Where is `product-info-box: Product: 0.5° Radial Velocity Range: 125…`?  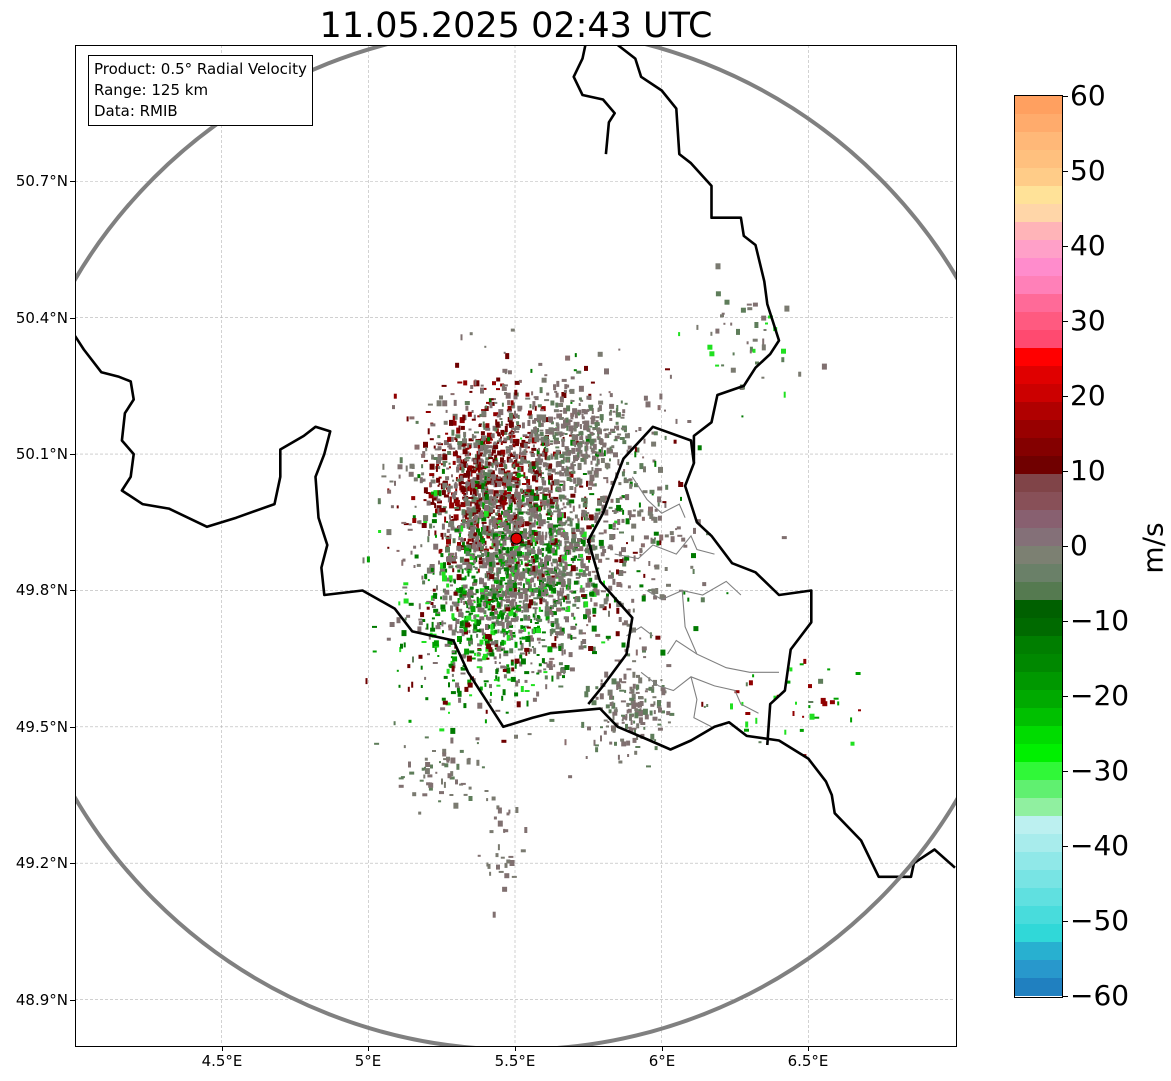
product-info-box: Product: 0.5° Radial Velocity Range: 125… is located at coordinates (200, 90).